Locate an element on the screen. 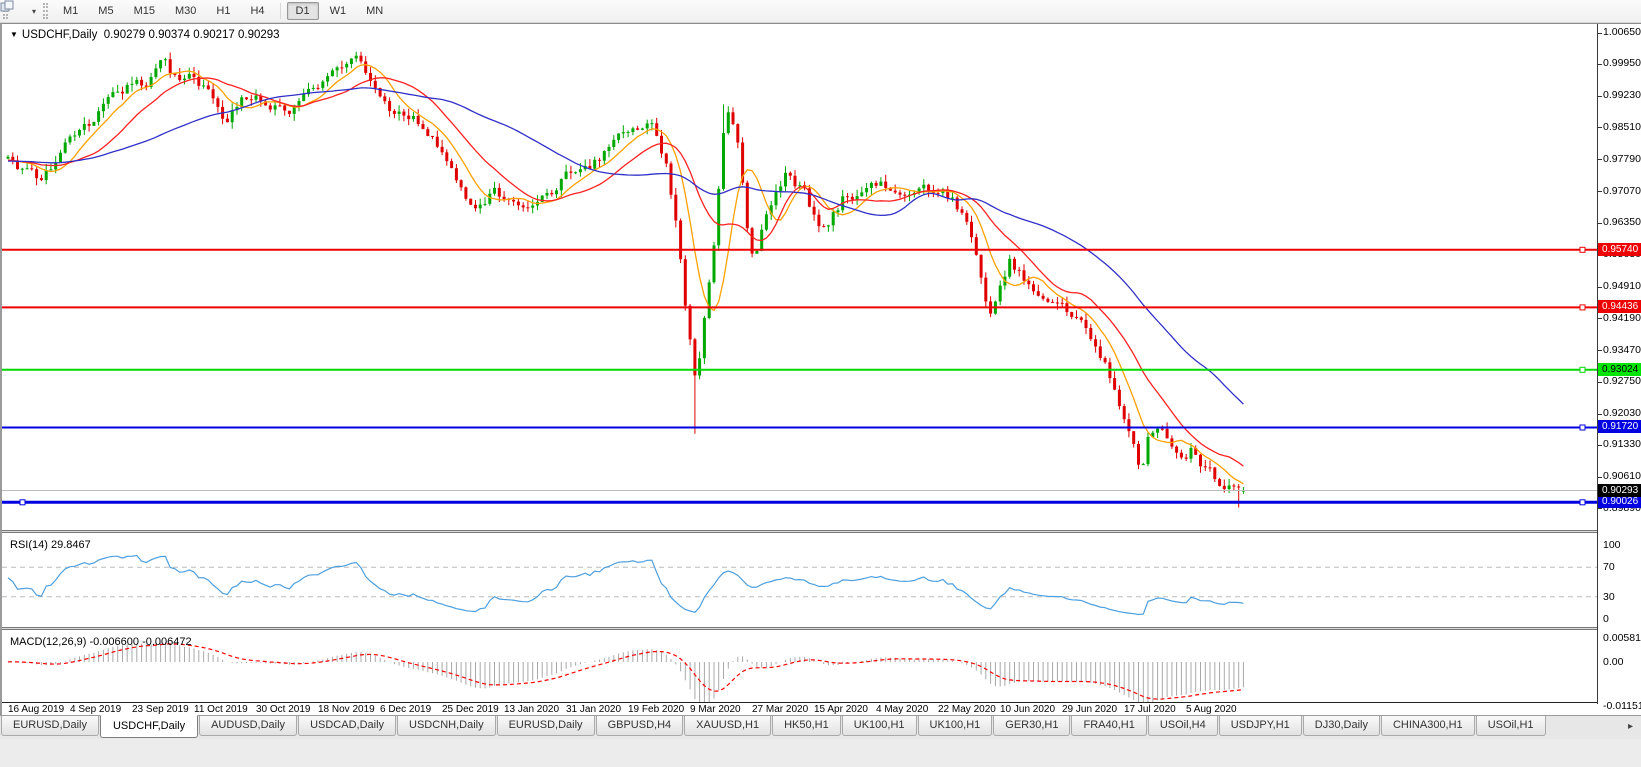  price-level-tag: 0.95740 is located at coordinates (1619, 249).